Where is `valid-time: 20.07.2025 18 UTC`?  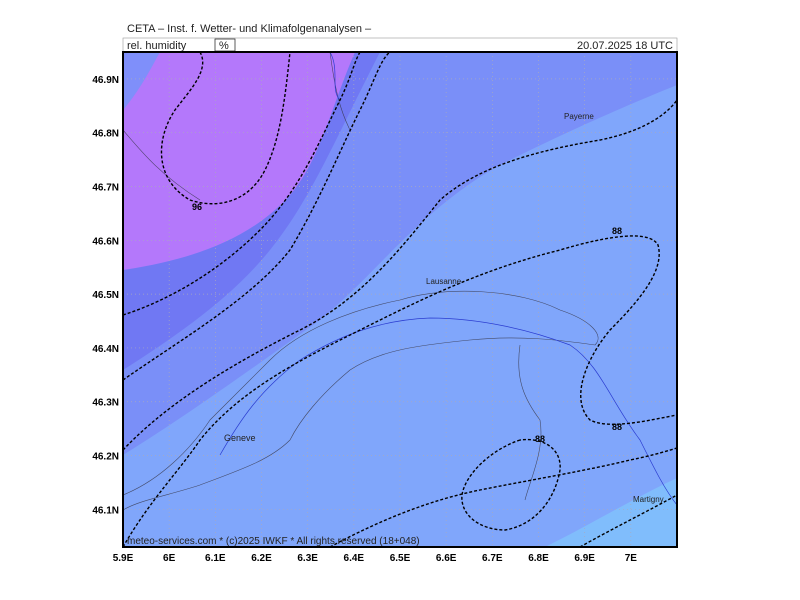
valid-time: 20.07.2025 18 UTC is located at coordinates (625, 46).